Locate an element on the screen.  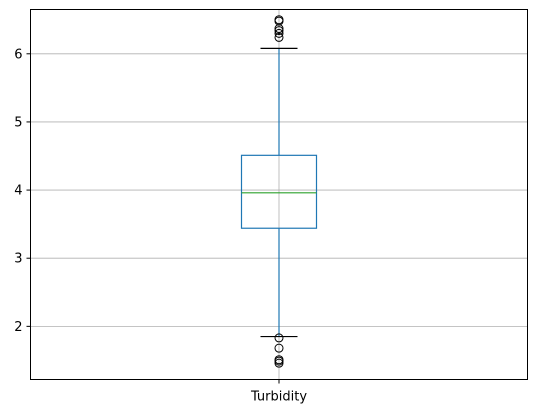
y-tick-label: 6 is located at coordinates (18, 54).